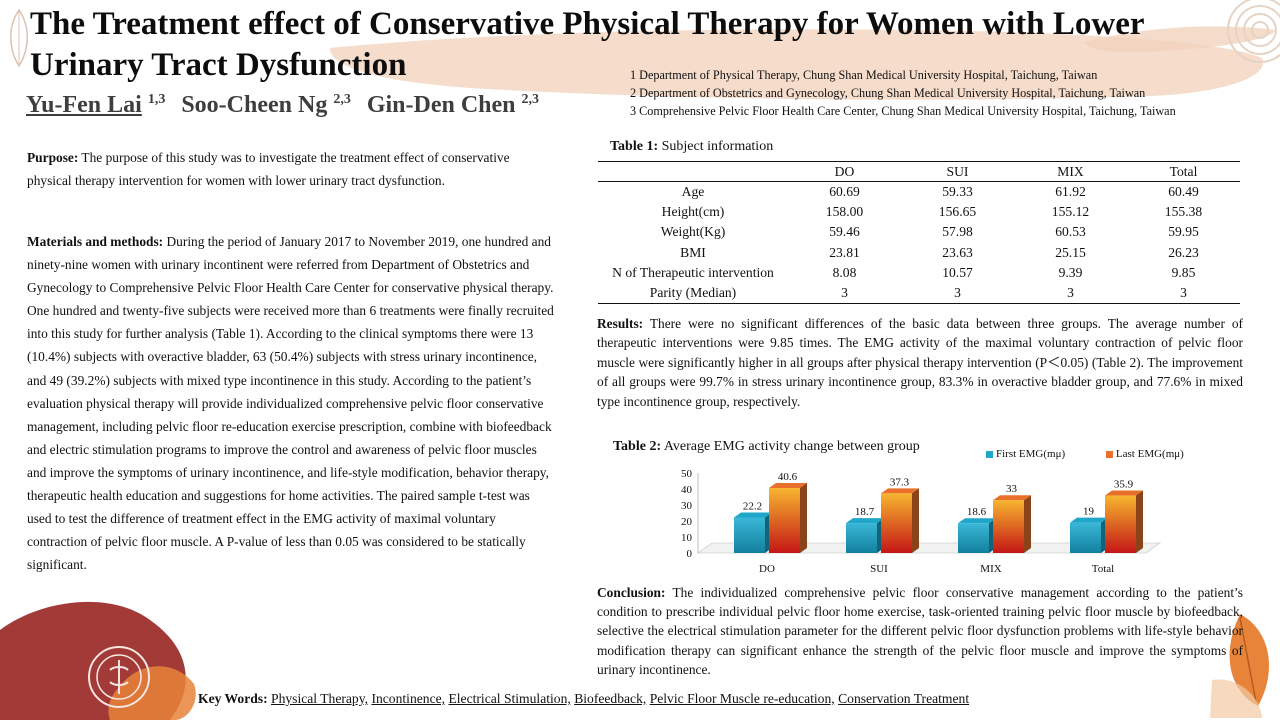  I want to click on author: Yu-Fen Lai 1,3, so click(96, 105).